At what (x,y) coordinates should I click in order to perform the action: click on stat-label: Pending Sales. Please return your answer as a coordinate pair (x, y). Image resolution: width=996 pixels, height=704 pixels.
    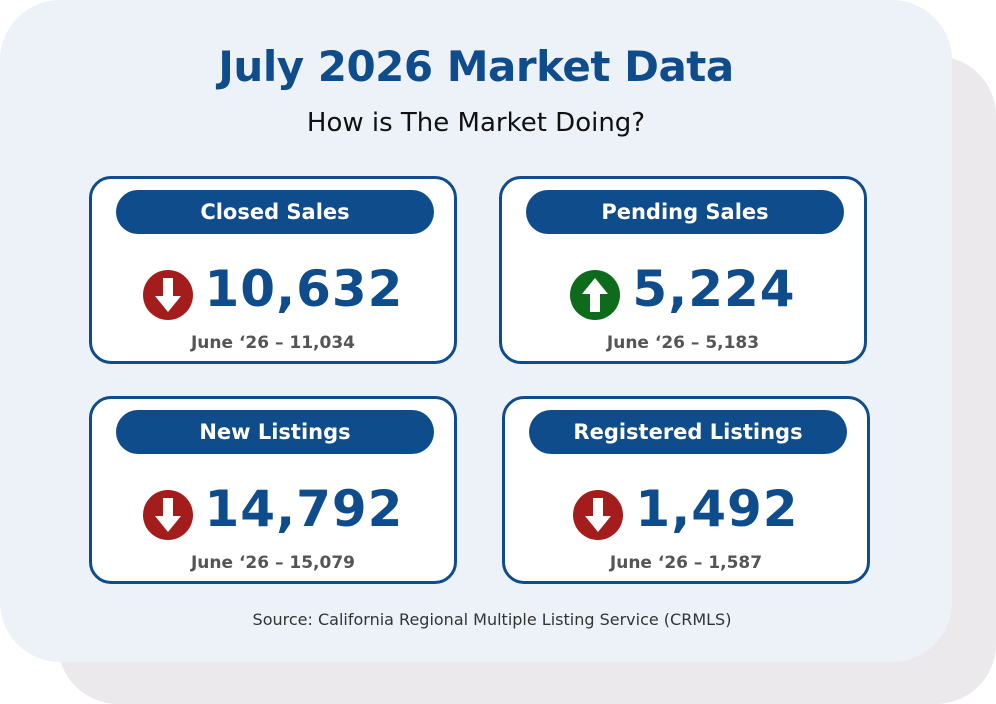
    Looking at the image, I should click on (685, 212).